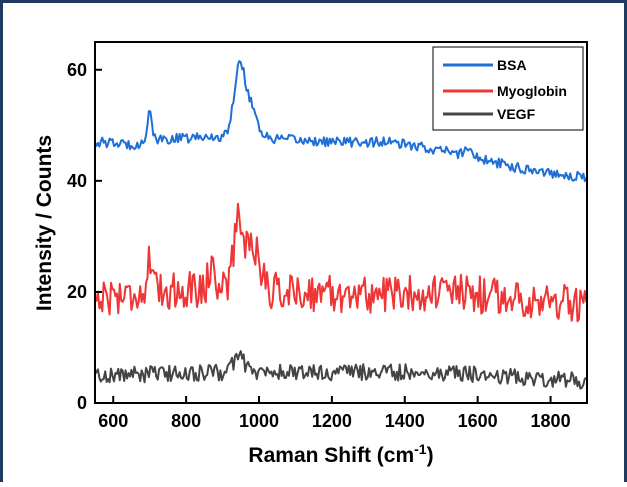 The width and height of the screenshot is (627, 487). I want to click on y-tick-label: 60, so click(77, 70).